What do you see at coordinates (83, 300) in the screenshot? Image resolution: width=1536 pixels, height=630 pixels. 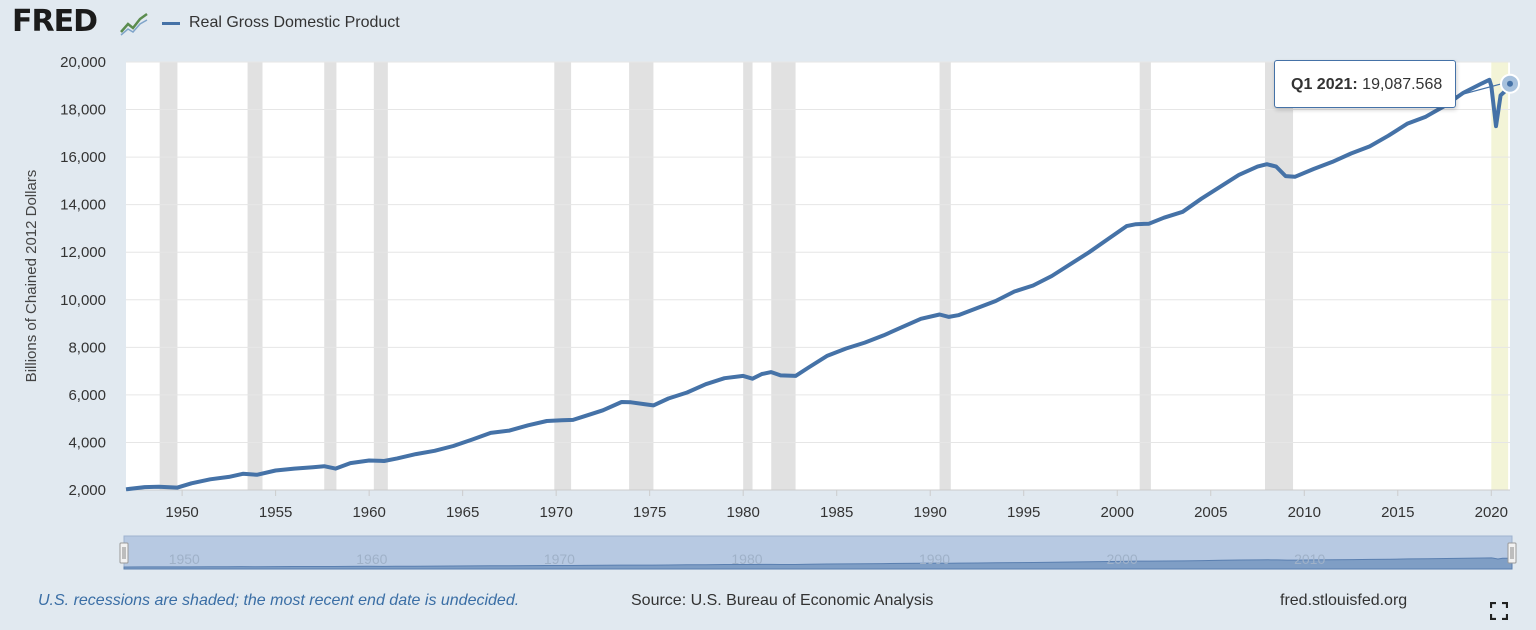 I see `y-tick-label: 10,000` at bounding box center [83, 300].